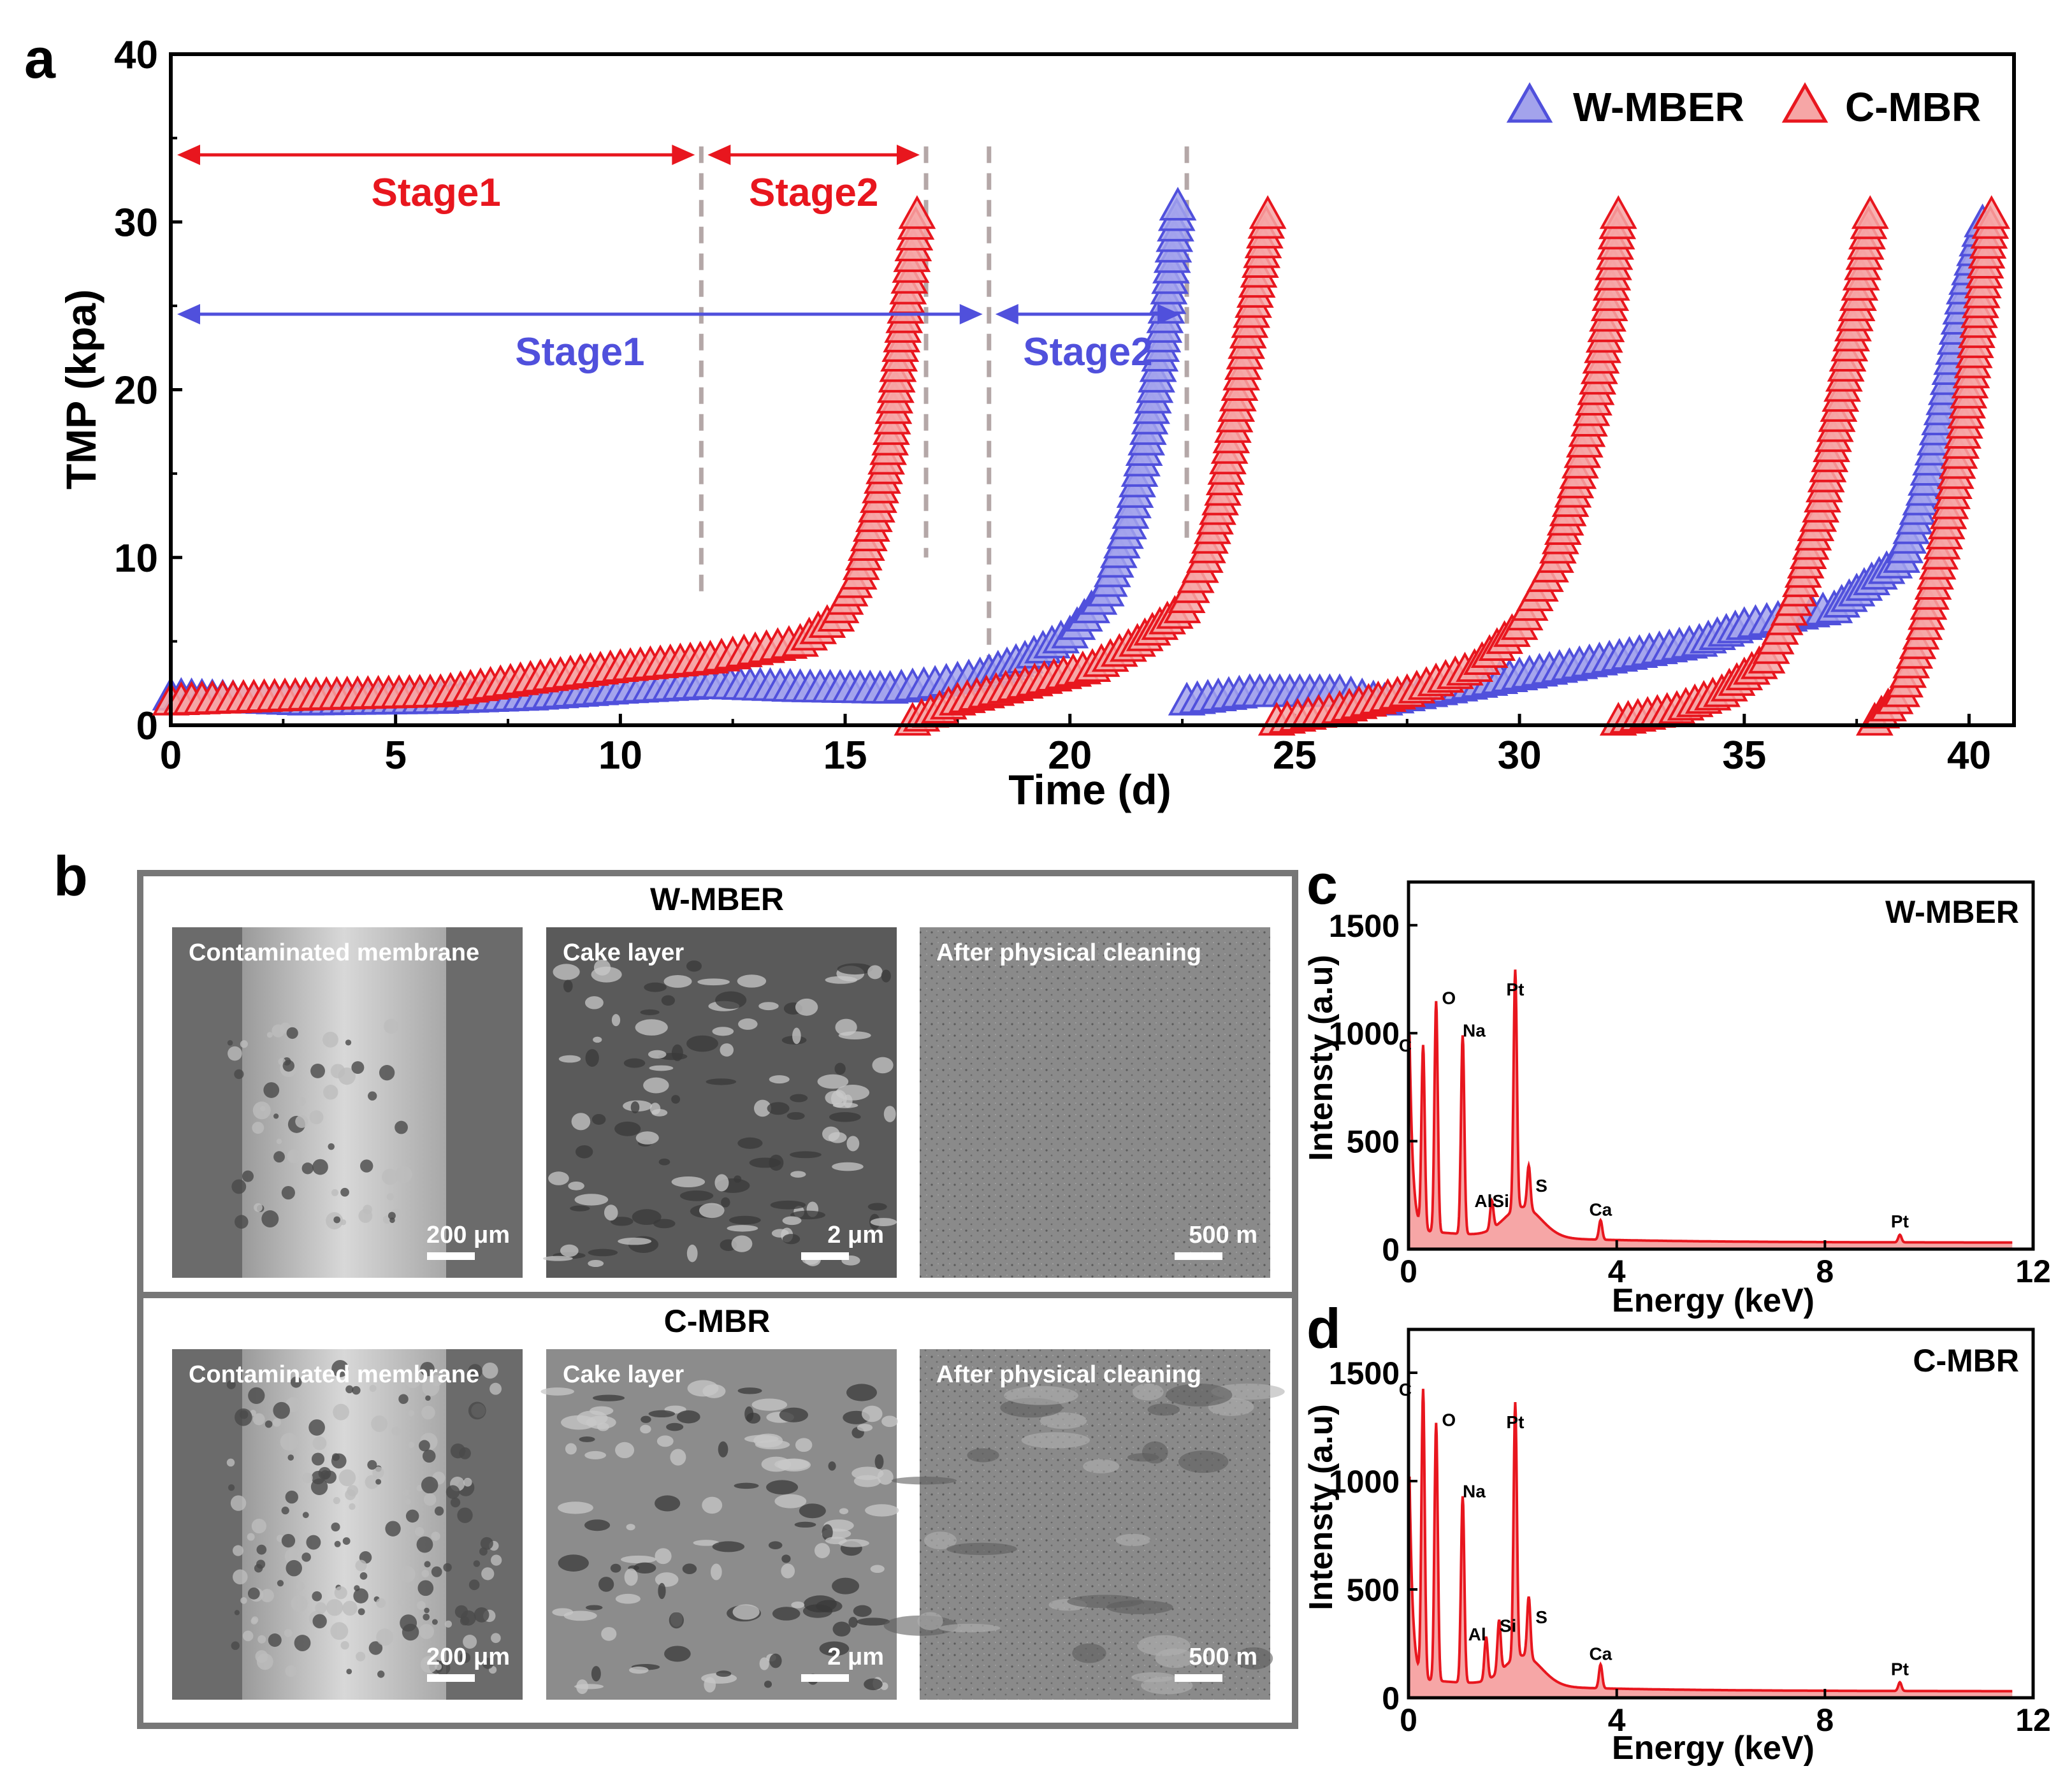  Describe the element at coordinates (1870, 212) in the screenshot. I see `data-point` at that location.